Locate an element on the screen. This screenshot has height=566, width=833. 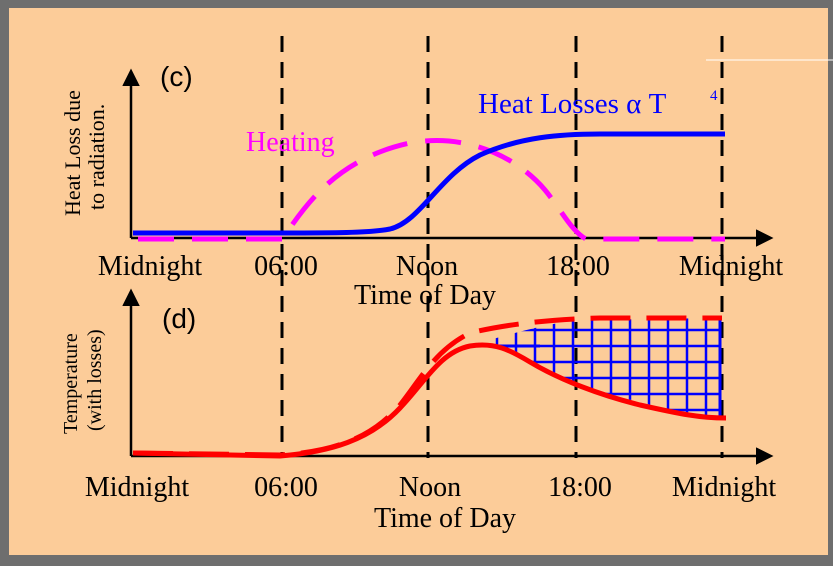
bottom-tick-midnight-end: Midnight is located at coordinates (724, 487).